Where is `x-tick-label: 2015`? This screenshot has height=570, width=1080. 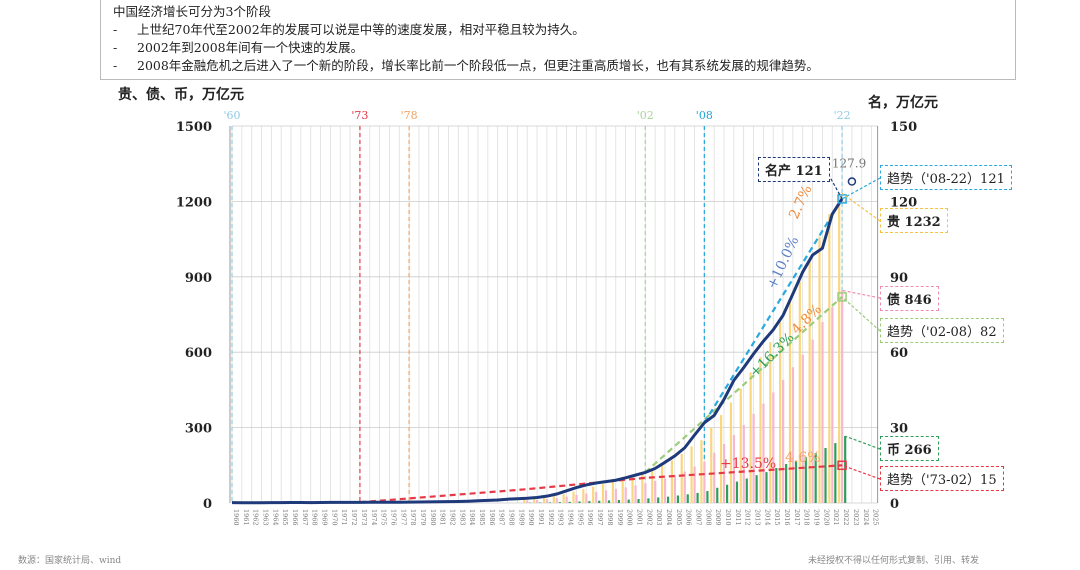
x-tick-label: 2015 is located at coordinates (777, 517).